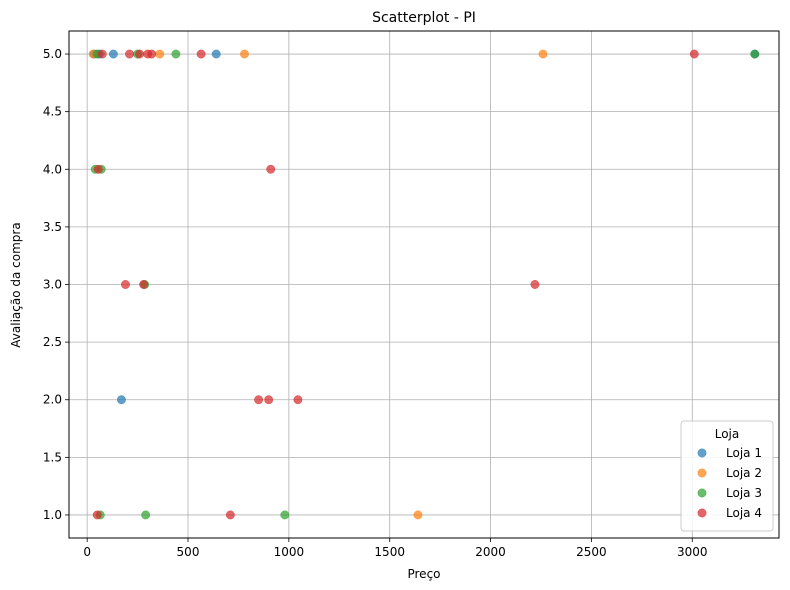 The image size is (790, 590). I want to click on y-tick-label: 4.0, so click(52, 169).